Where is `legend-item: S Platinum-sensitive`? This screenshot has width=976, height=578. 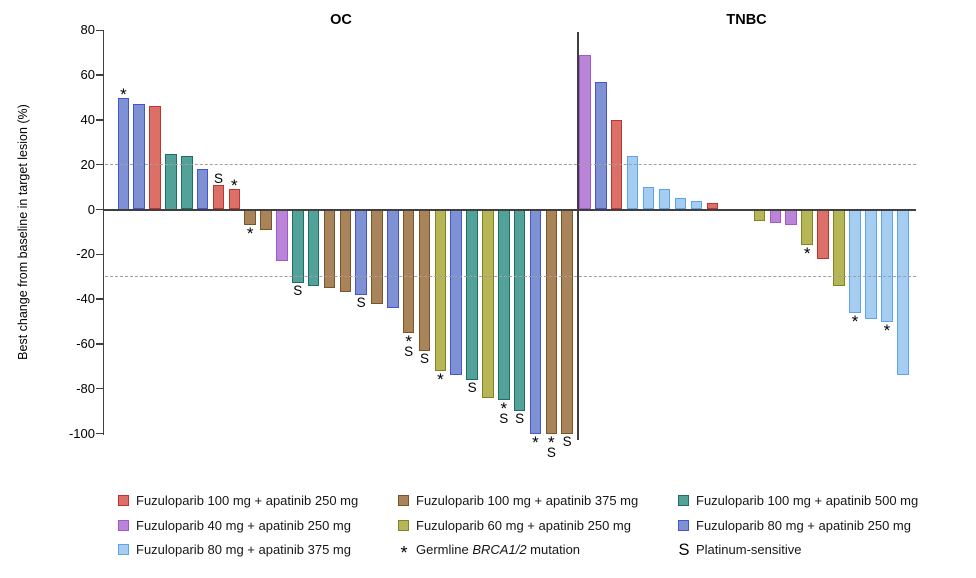 legend-item: S Platinum-sensitive is located at coordinates (740, 550).